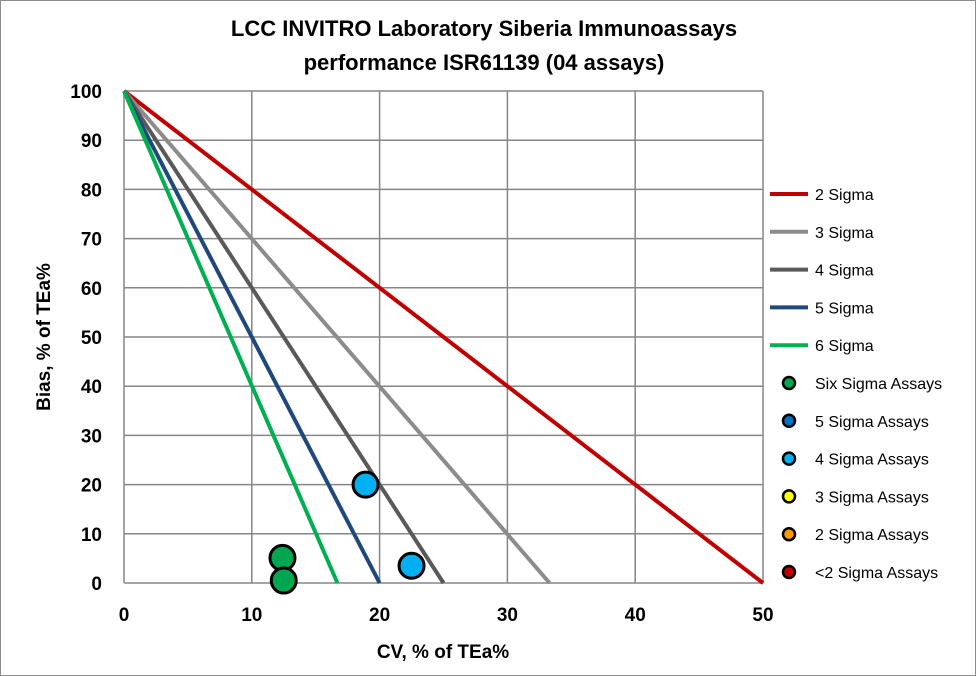 This screenshot has height=676, width=976. What do you see at coordinates (443, 652) in the screenshot?
I see `x-axis-label: CV, % of TEa%` at bounding box center [443, 652].